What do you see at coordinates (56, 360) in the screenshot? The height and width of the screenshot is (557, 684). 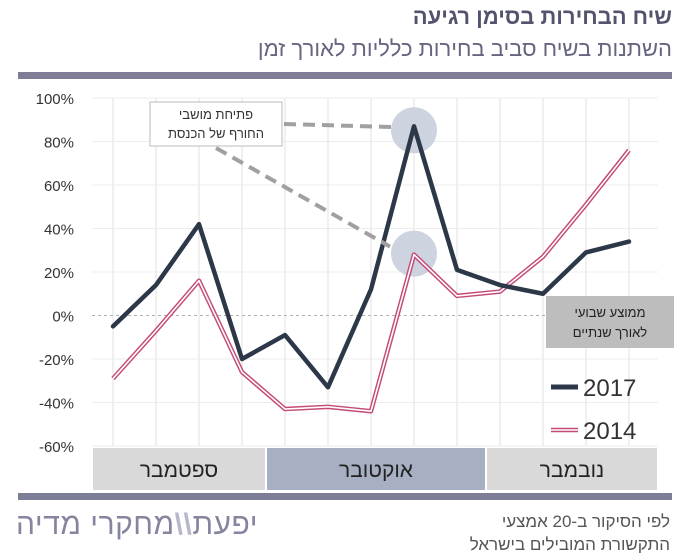 I see `y-tick-label: -20%` at bounding box center [56, 360].